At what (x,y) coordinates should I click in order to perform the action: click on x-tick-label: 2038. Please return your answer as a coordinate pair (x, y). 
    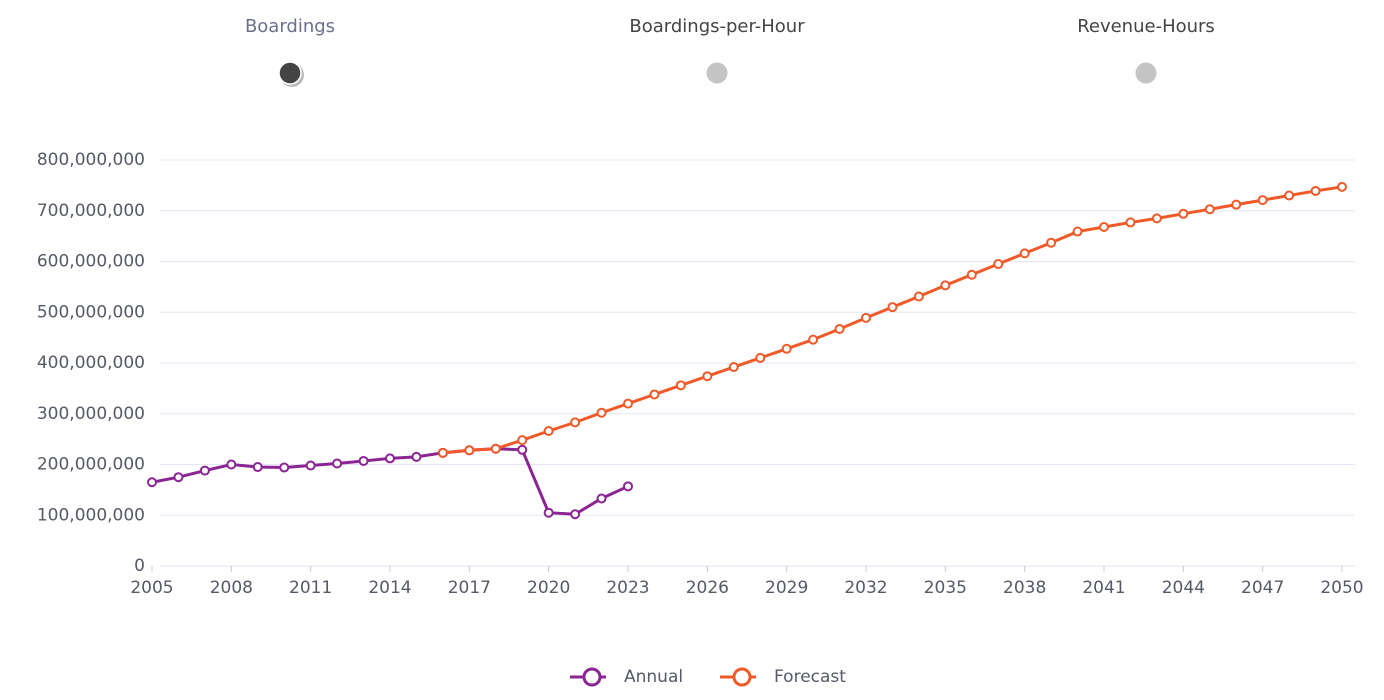
    Looking at the image, I should click on (1024, 588).